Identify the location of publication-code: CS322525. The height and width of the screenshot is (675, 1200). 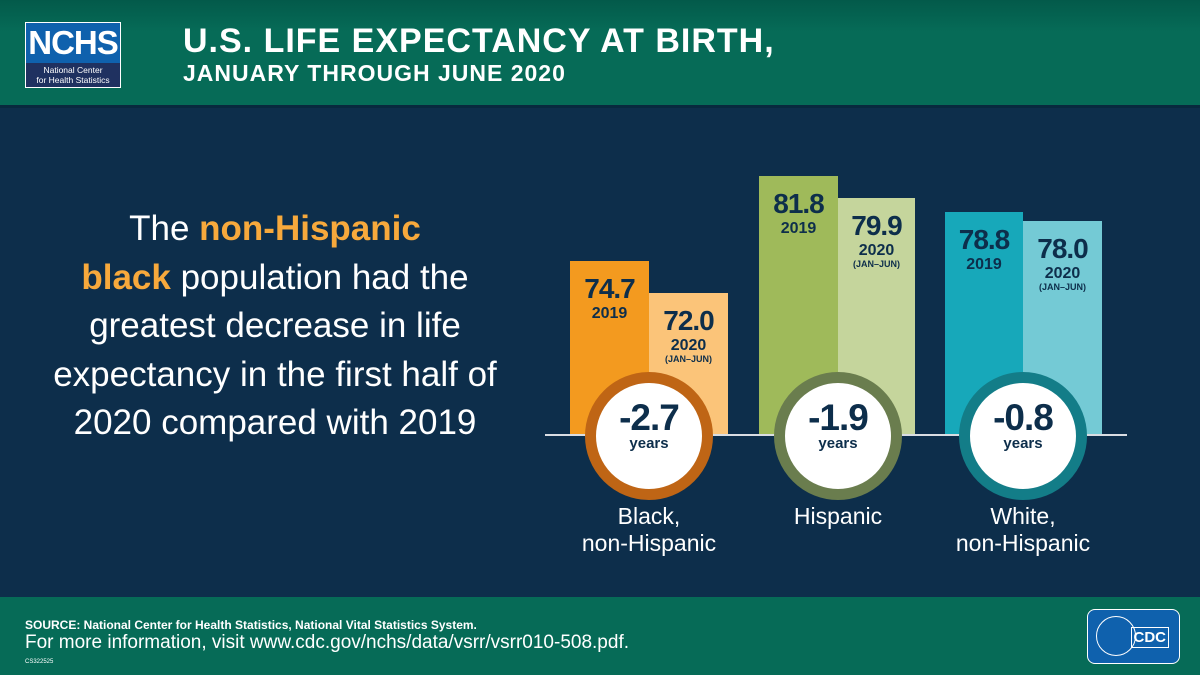
(39, 662).